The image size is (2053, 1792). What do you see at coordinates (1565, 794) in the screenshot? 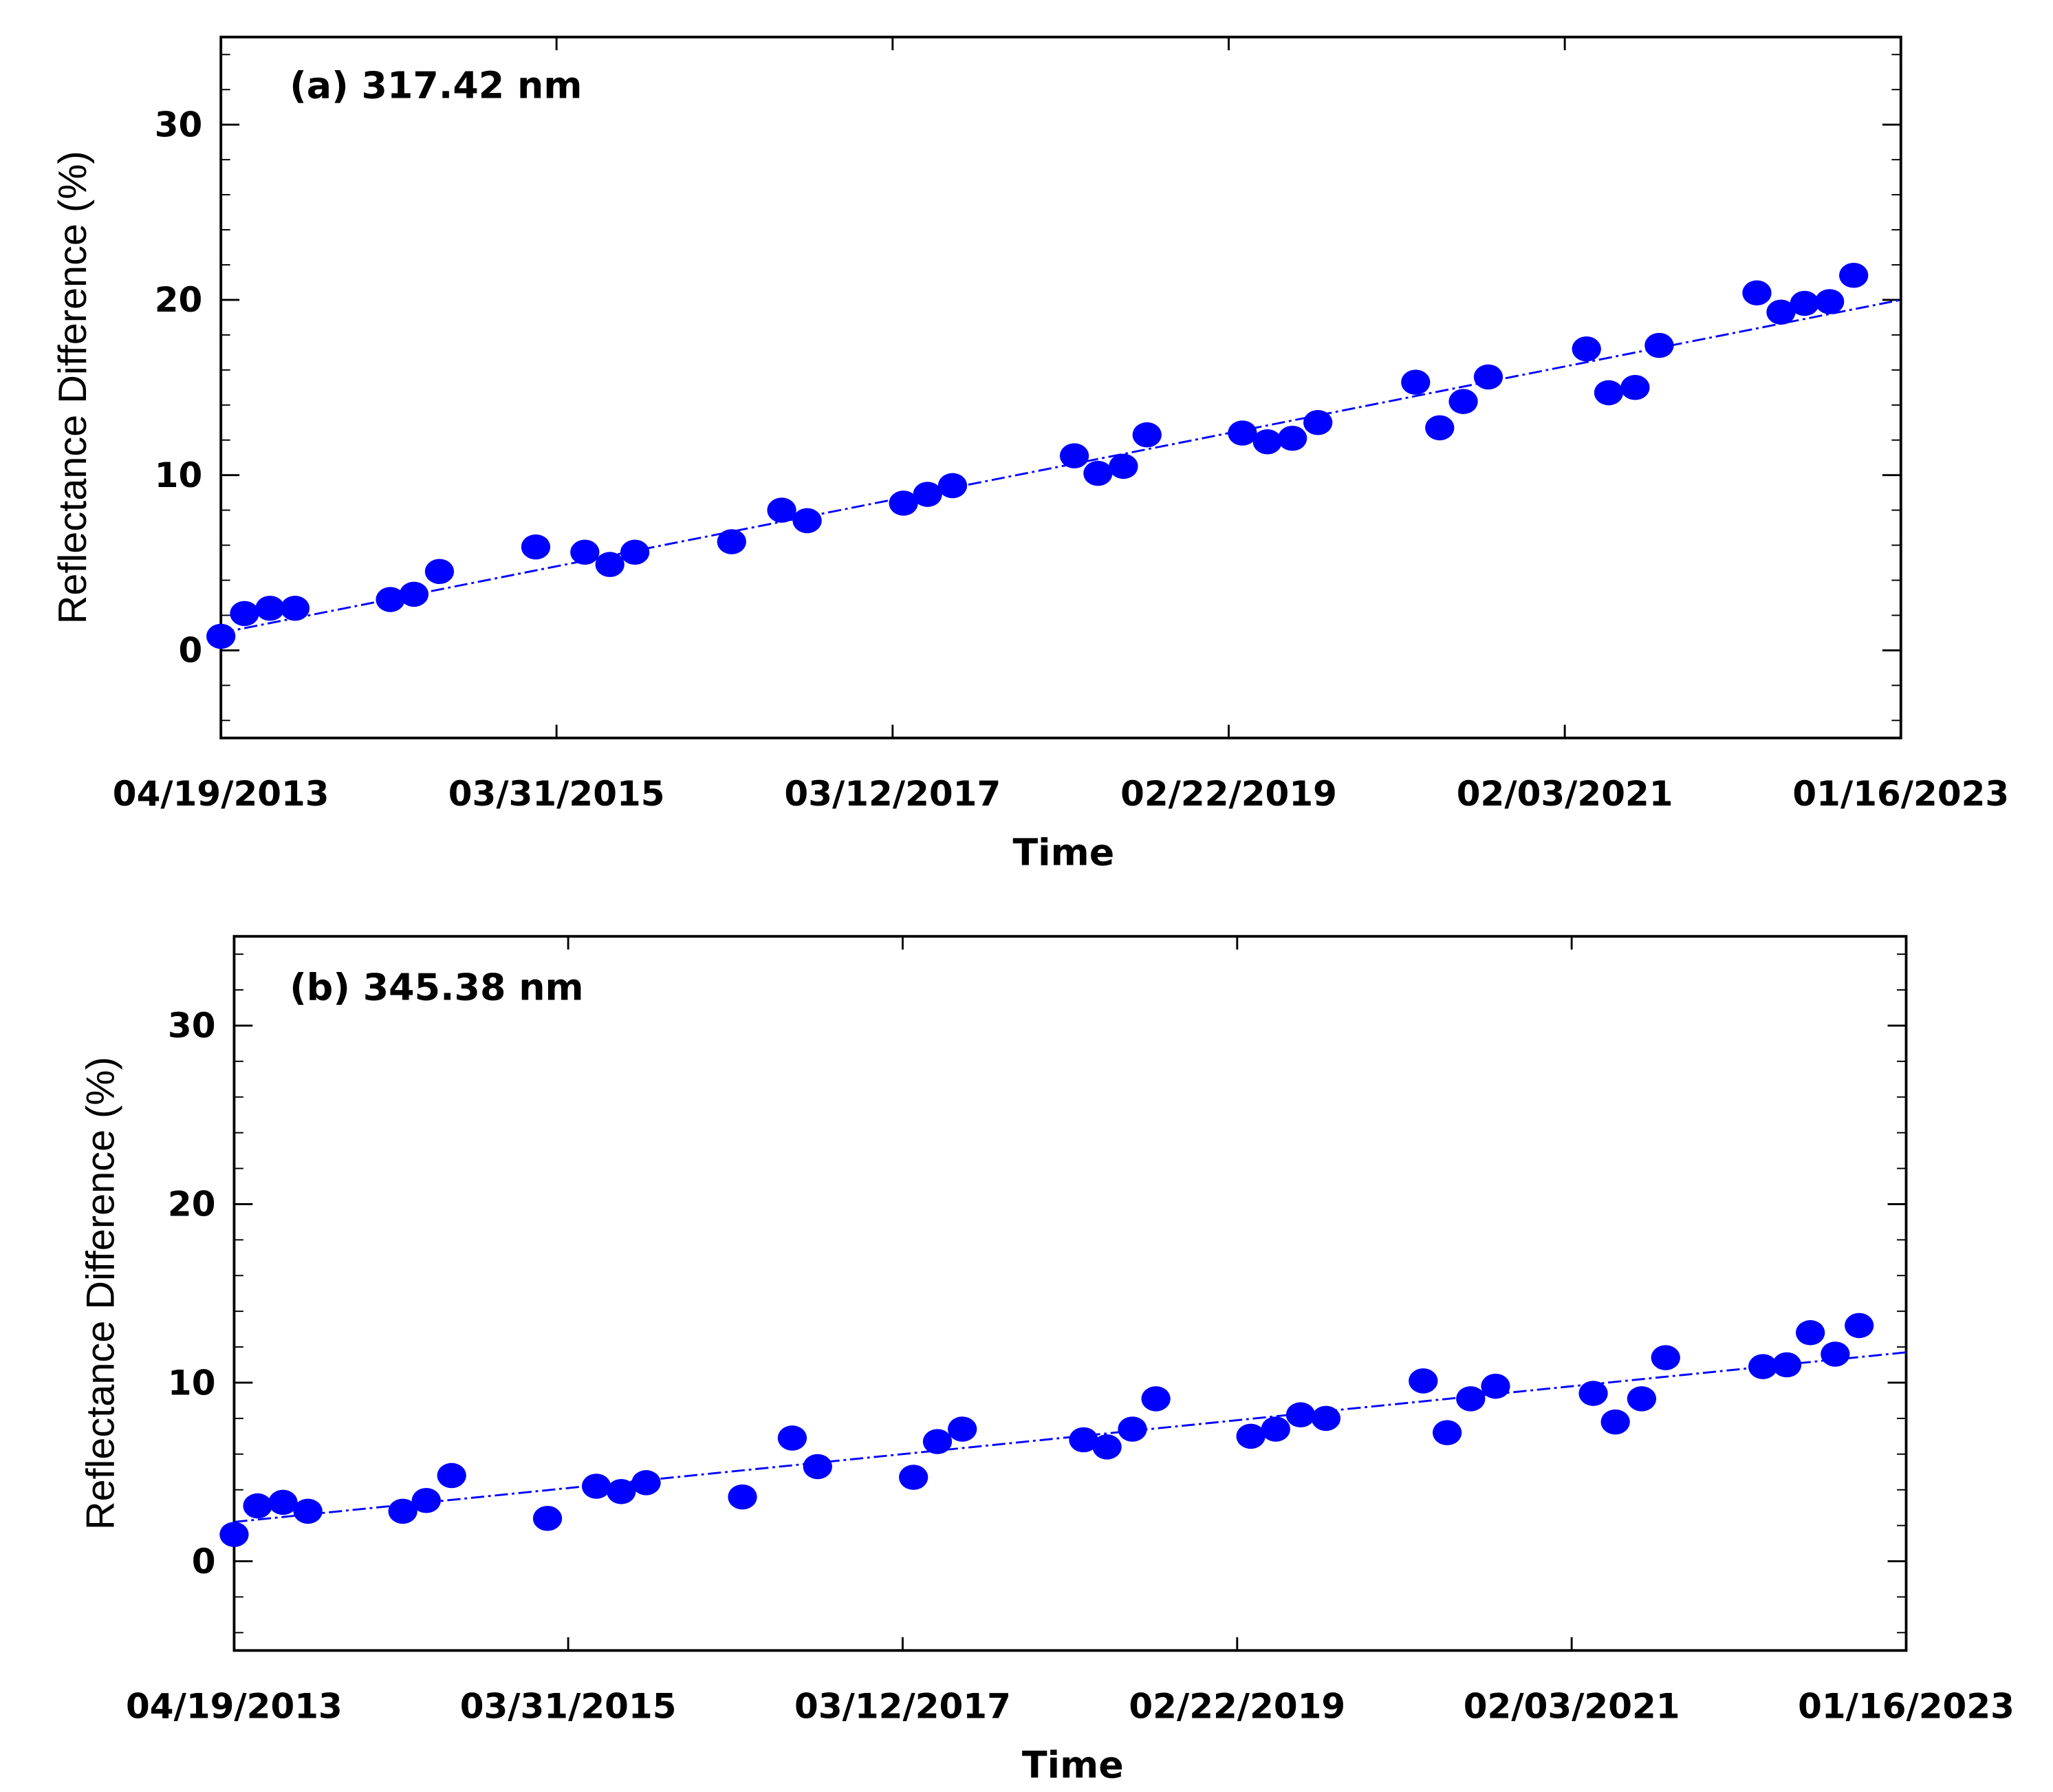
I see `x-tick-label: 02/03/2021` at bounding box center [1565, 794].